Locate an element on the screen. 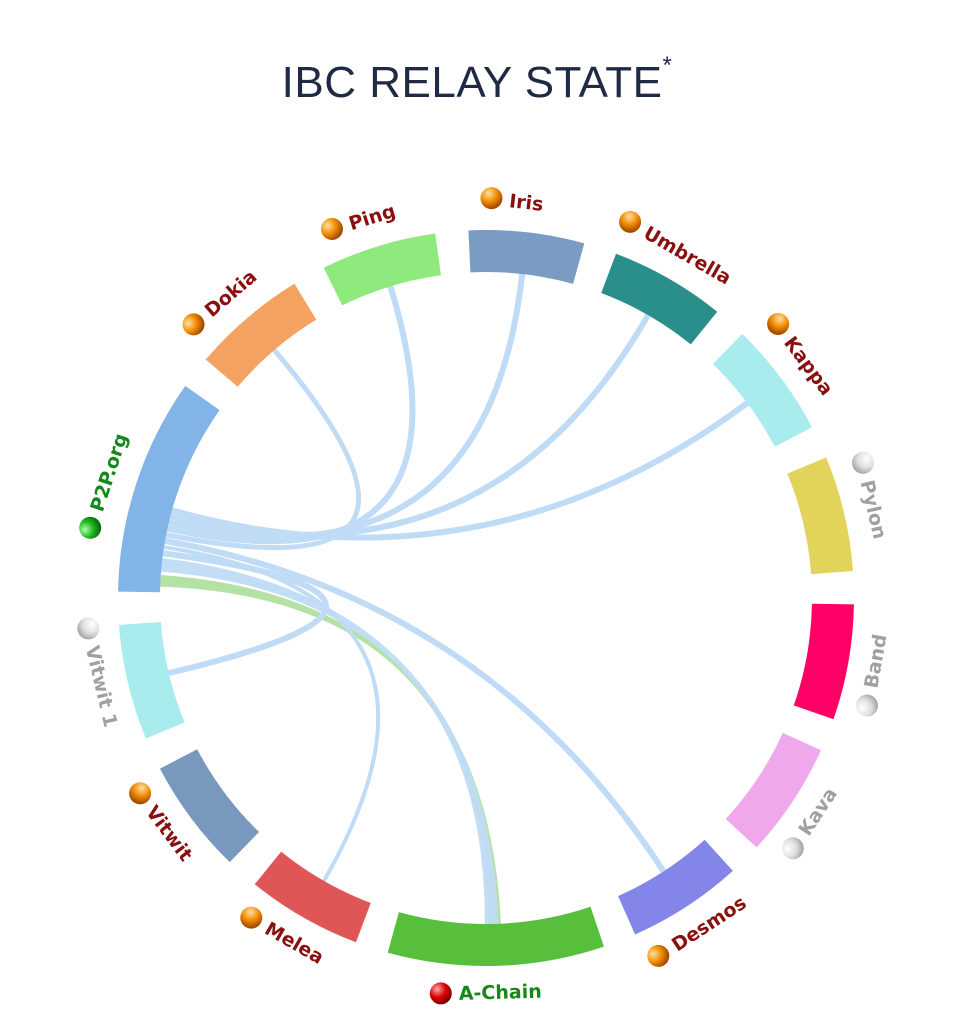 This screenshot has width=954, height=1036. arc-a-chain is located at coordinates (495, 936).